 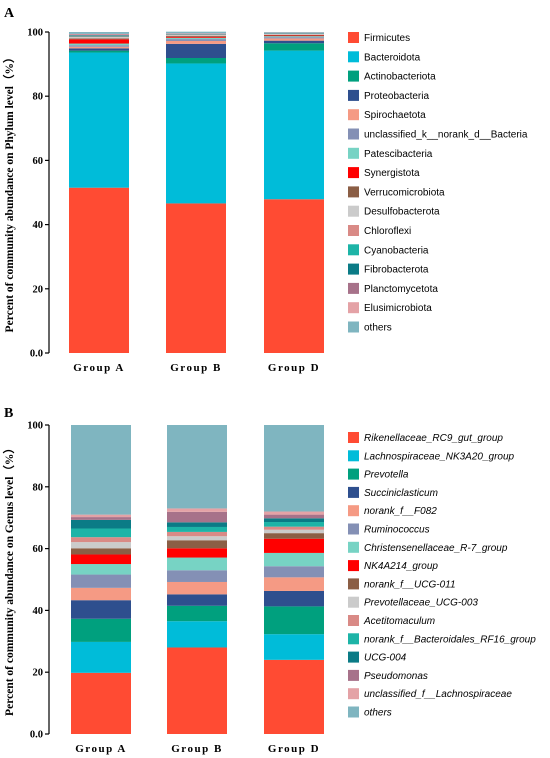 I want to click on panel-b-legend-label: Lachnospiraceae_NK3A20_group, so click(x=439, y=456).